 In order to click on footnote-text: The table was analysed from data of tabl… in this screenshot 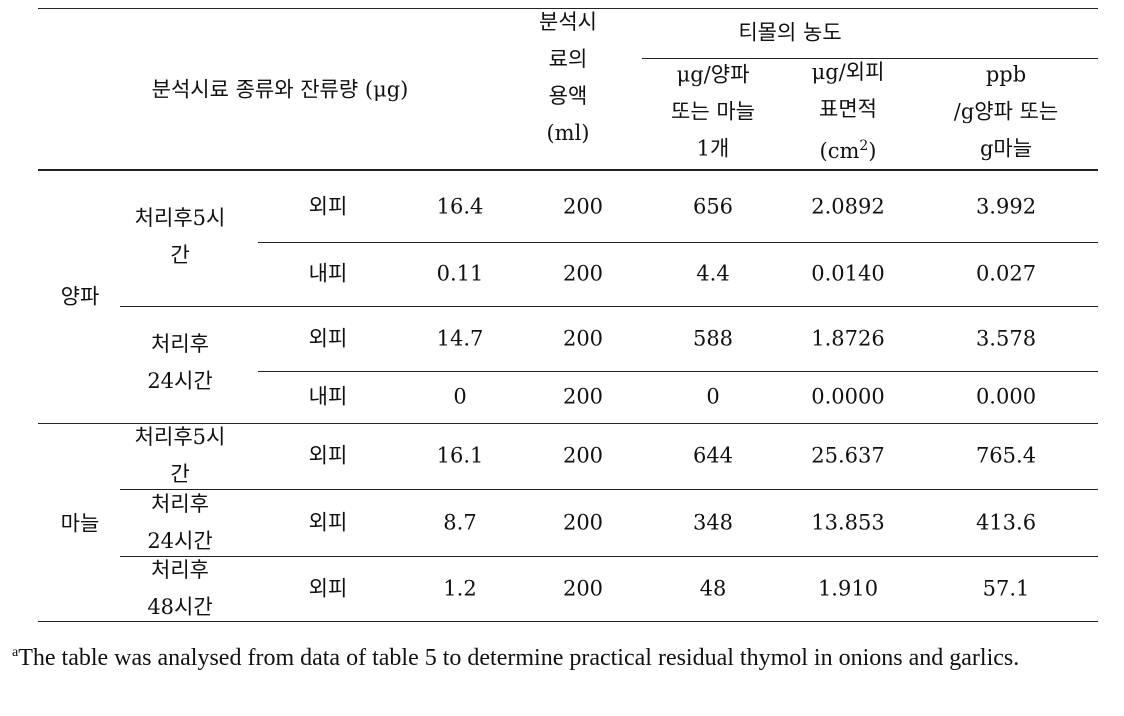, I will do `click(519, 658)`.